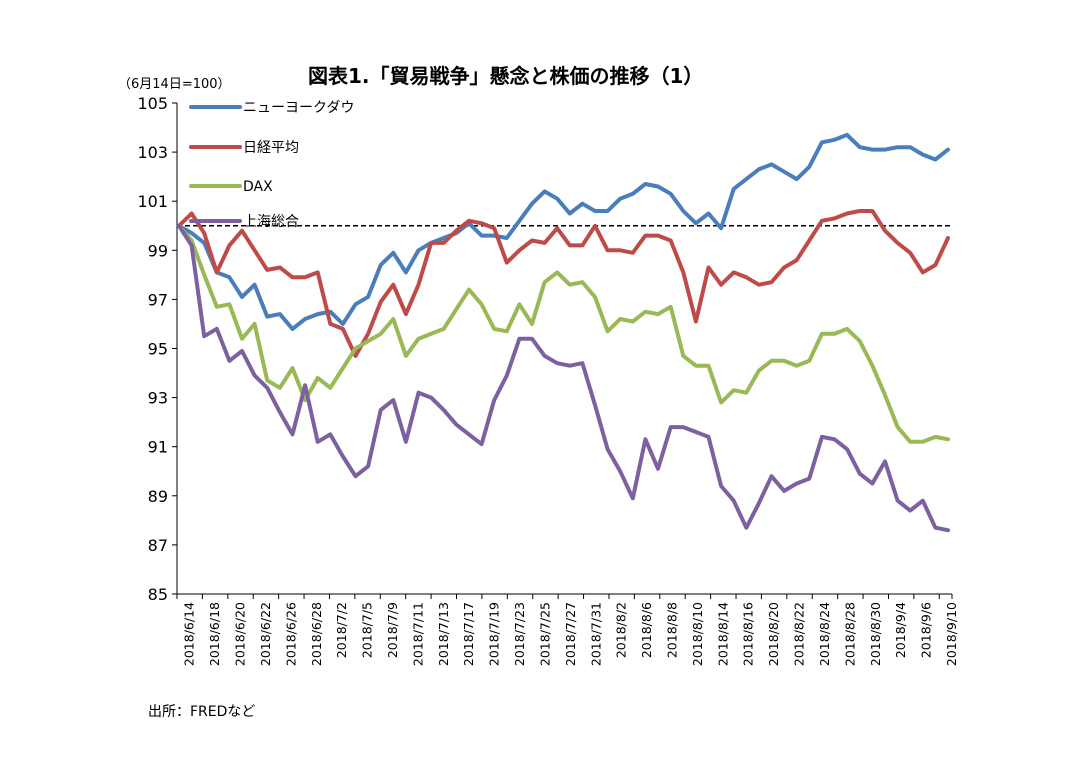 This screenshot has height=771, width=1091. What do you see at coordinates (158, 299) in the screenshot?
I see `y-tick-label: 97` at bounding box center [158, 299].